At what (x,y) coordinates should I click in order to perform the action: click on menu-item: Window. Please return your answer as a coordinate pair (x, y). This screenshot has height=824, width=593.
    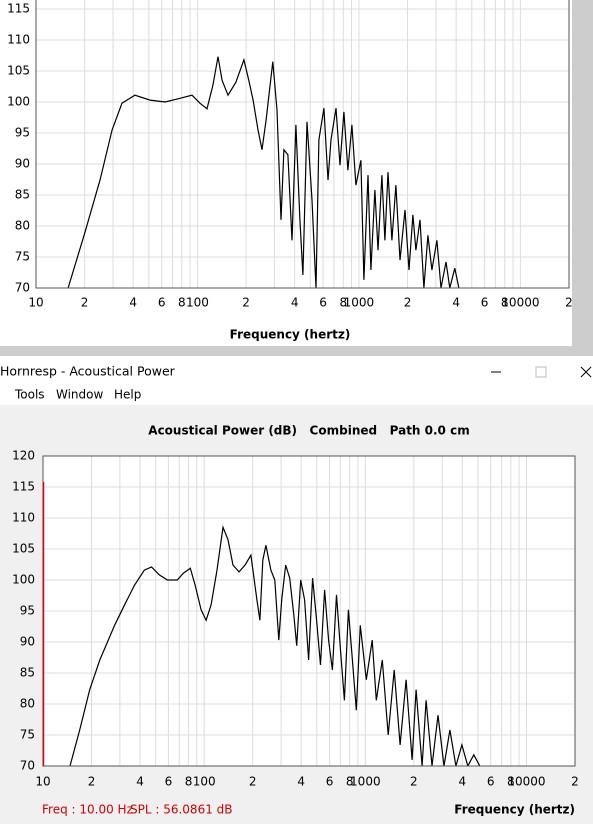
    Looking at the image, I should click on (80, 395).